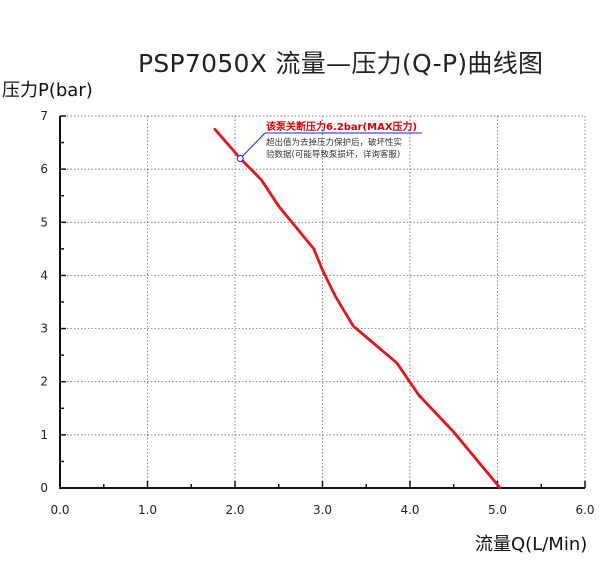  Describe the element at coordinates (341, 126) in the screenshot. I see `annotation-title: 该泵关断压力6.2bar(MAX压力)` at that location.